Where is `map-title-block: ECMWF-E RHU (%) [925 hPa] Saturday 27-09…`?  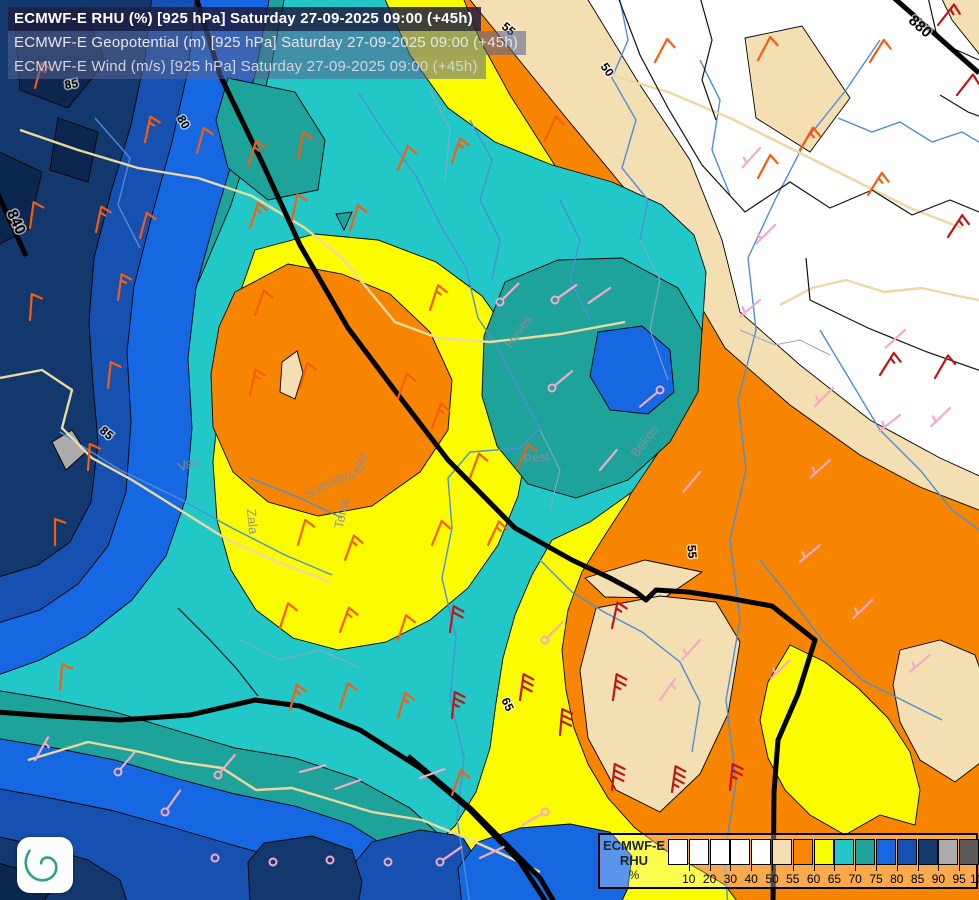 map-title-block: ECMWF-E RHU (%) [925 hPa] Saturday 27-09… is located at coordinates (267, 43).